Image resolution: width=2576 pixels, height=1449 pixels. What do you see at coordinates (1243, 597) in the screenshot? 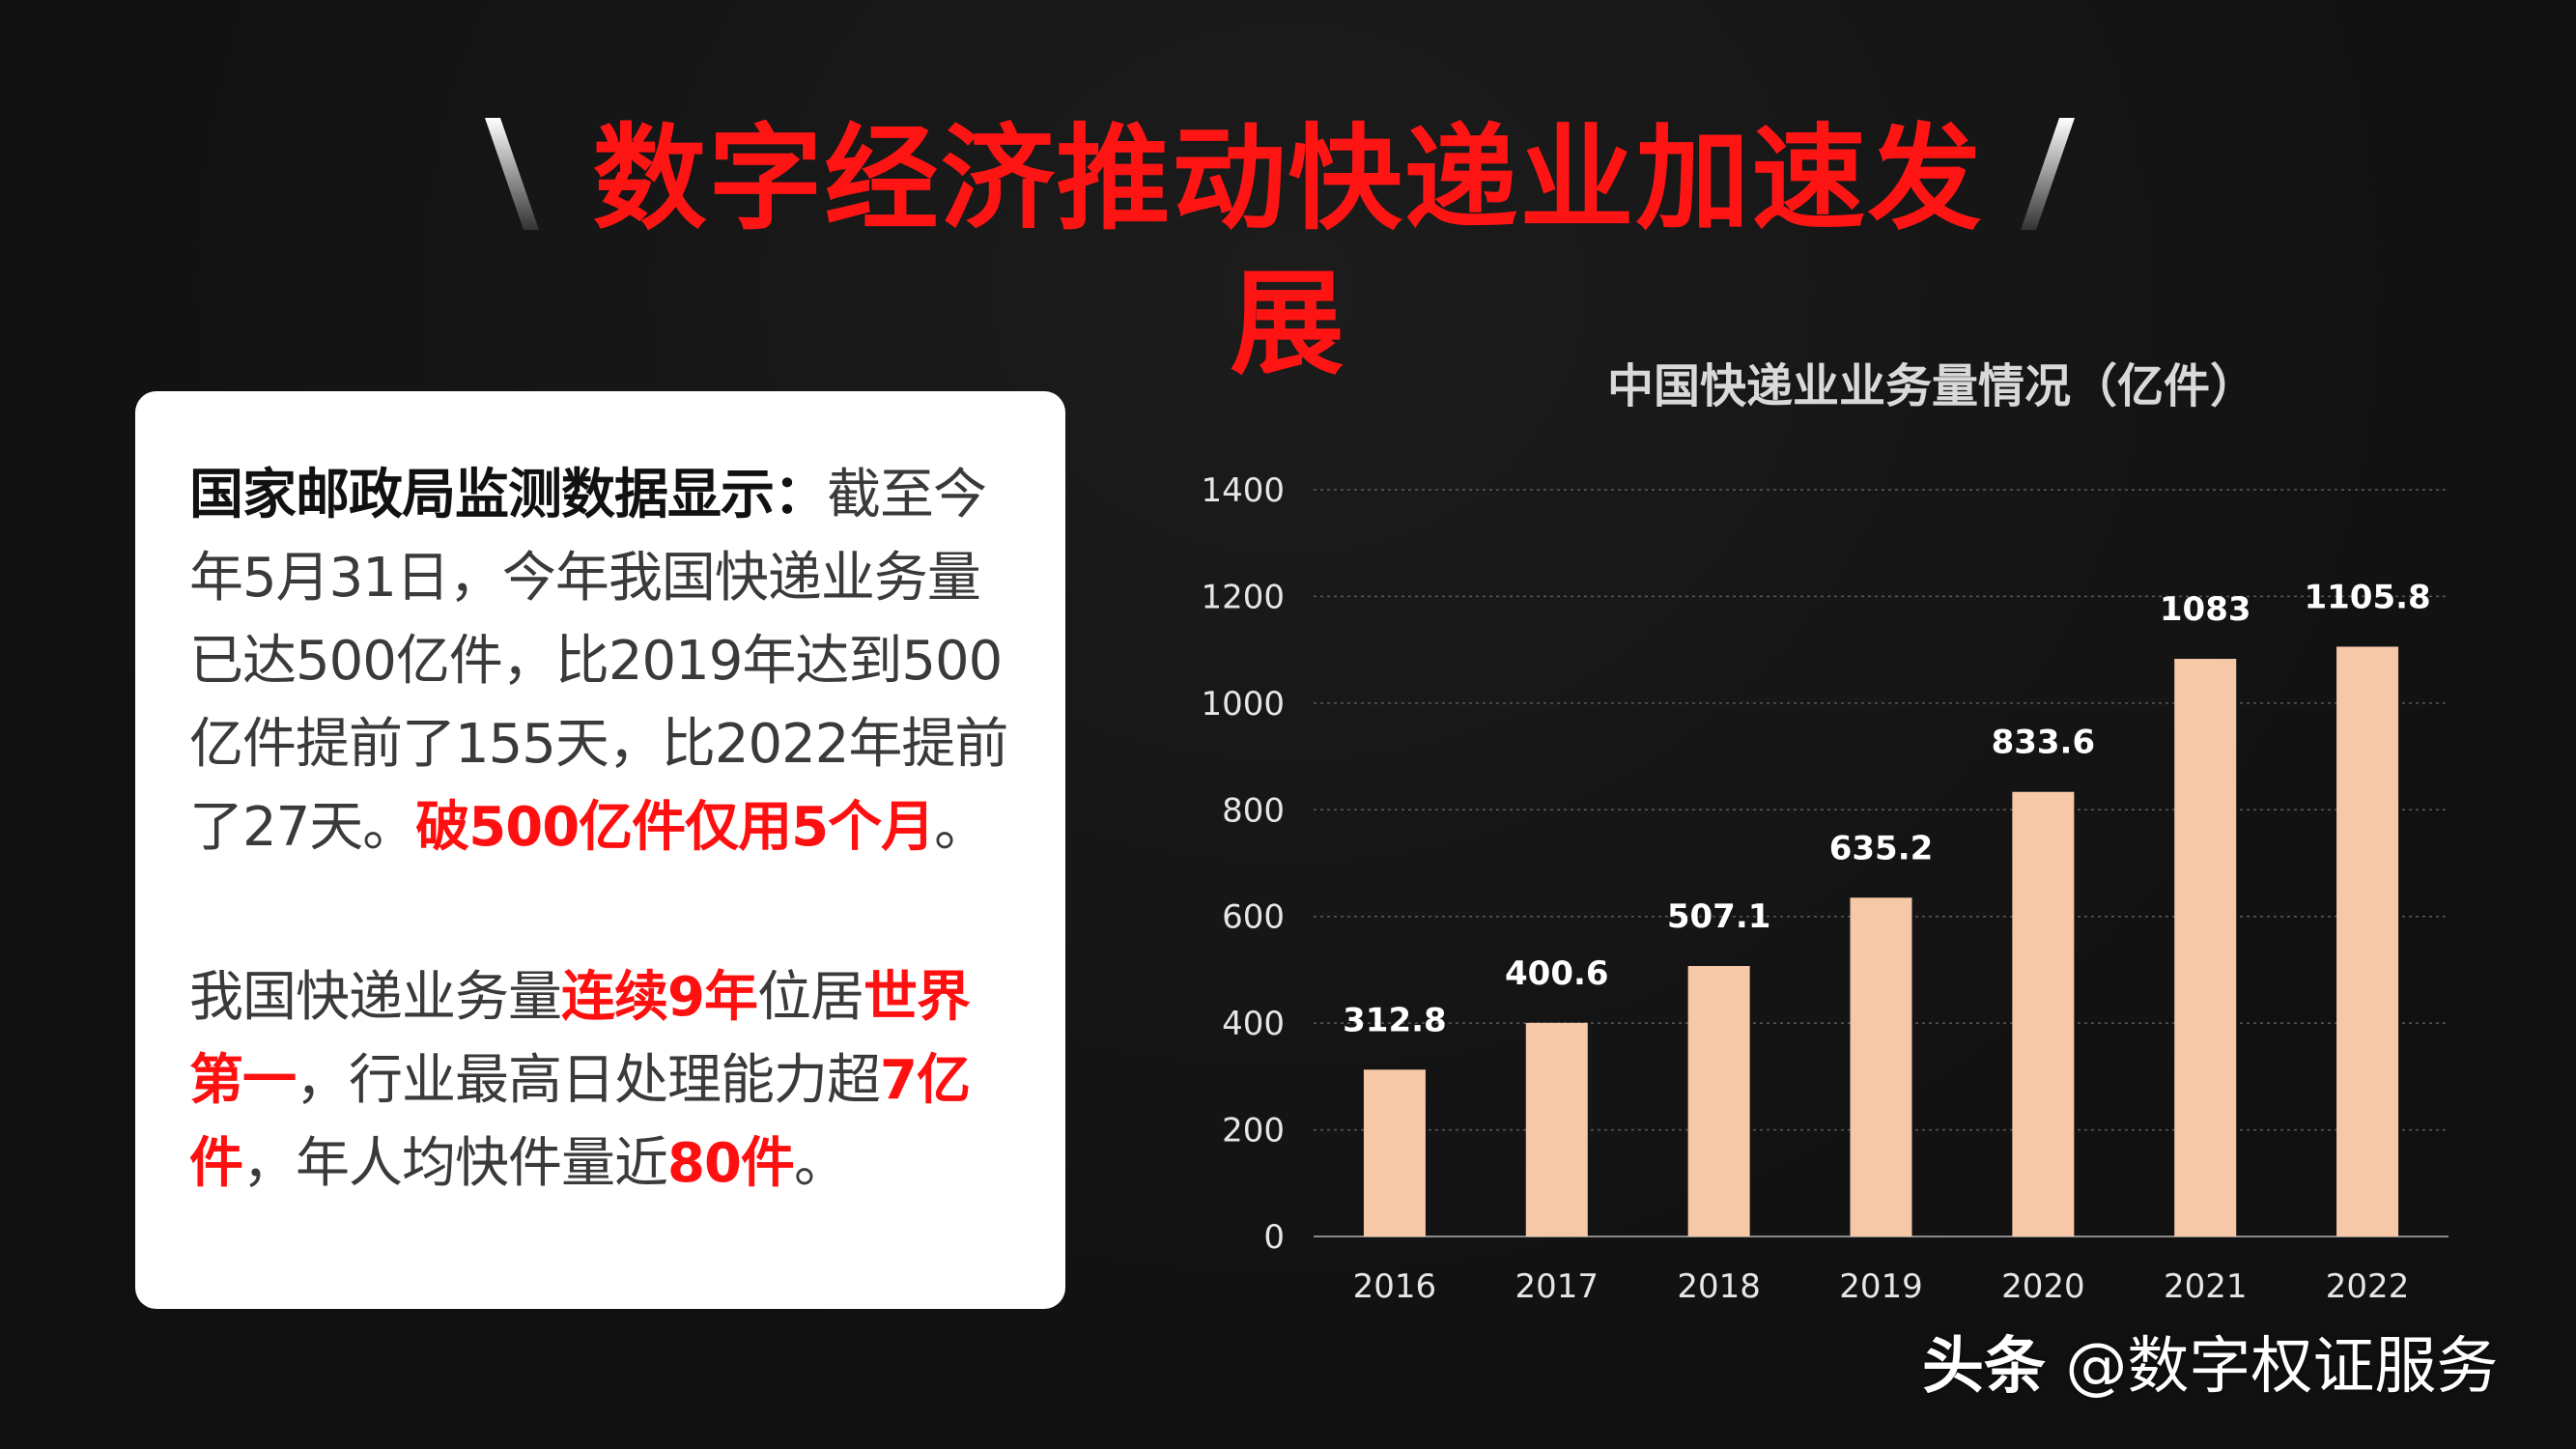
I see `y-tick-label: 1200` at bounding box center [1243, 597].